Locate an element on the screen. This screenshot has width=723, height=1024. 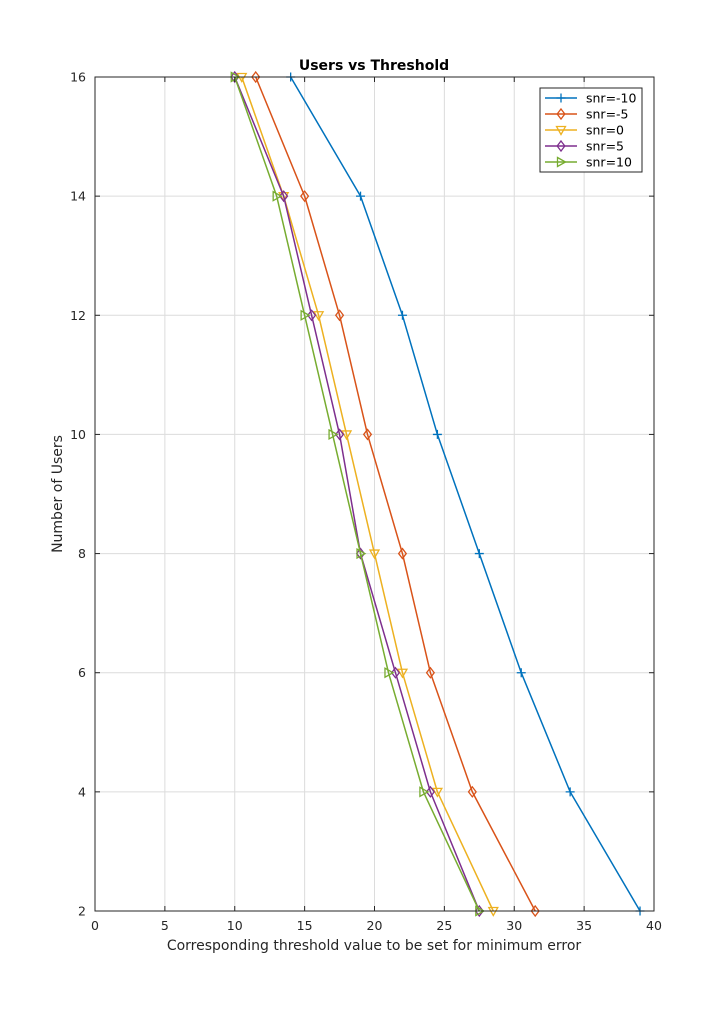
legend-item: snr=10 is located at coordinates (588, 162).